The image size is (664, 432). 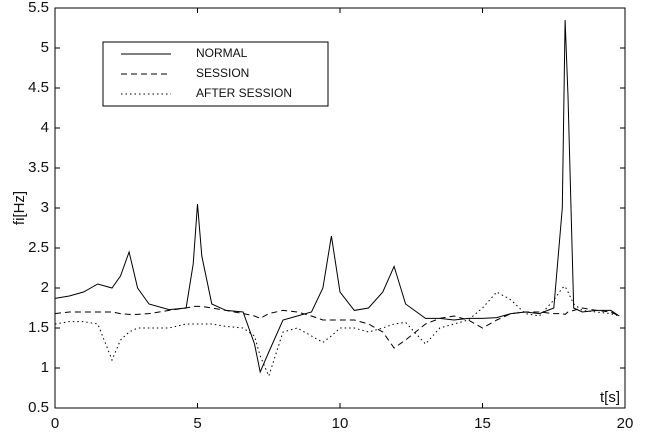 I want to click on y-tick-label: 5, so click(x=45, y=47).